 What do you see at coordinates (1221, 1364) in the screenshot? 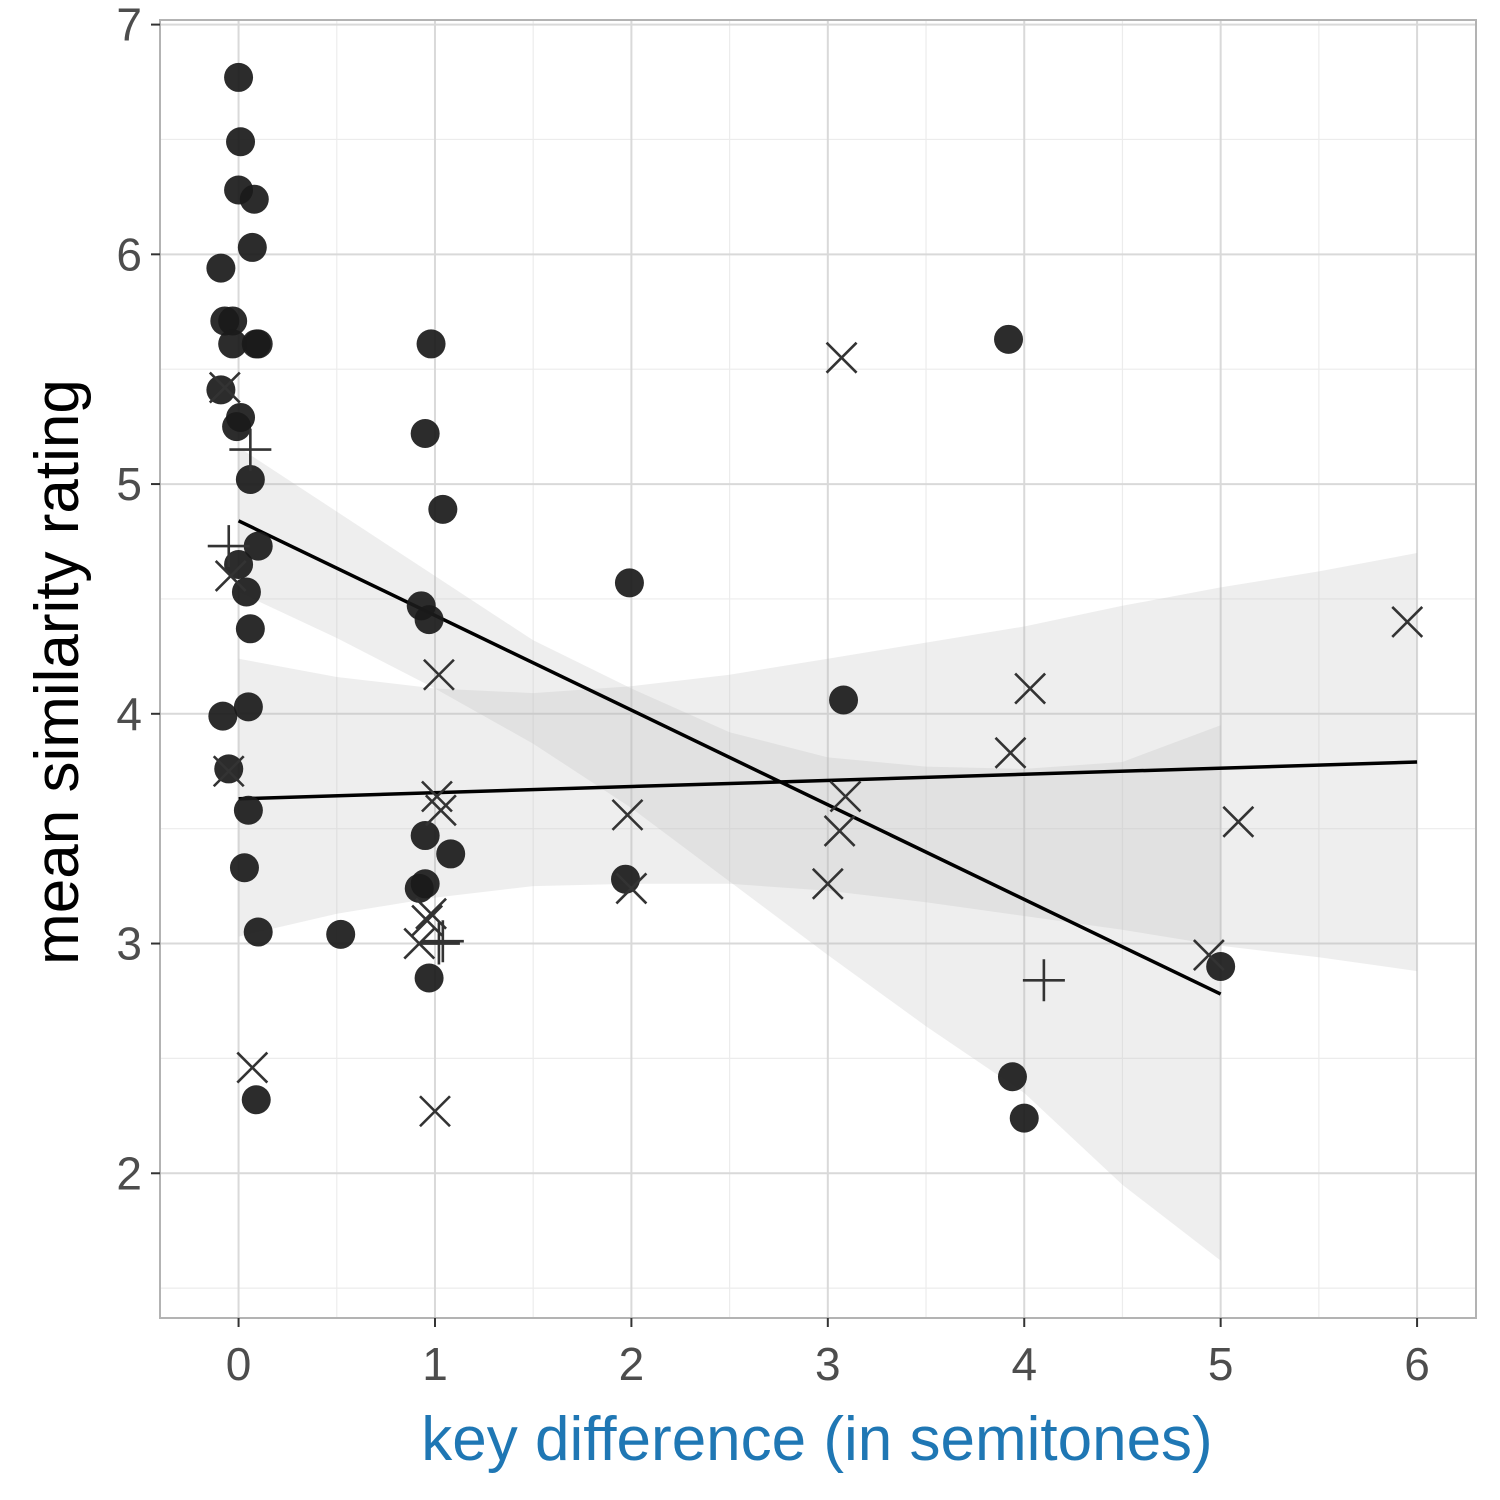
I see `x-tick-label: 5` at bounding box center [1221, 1364].